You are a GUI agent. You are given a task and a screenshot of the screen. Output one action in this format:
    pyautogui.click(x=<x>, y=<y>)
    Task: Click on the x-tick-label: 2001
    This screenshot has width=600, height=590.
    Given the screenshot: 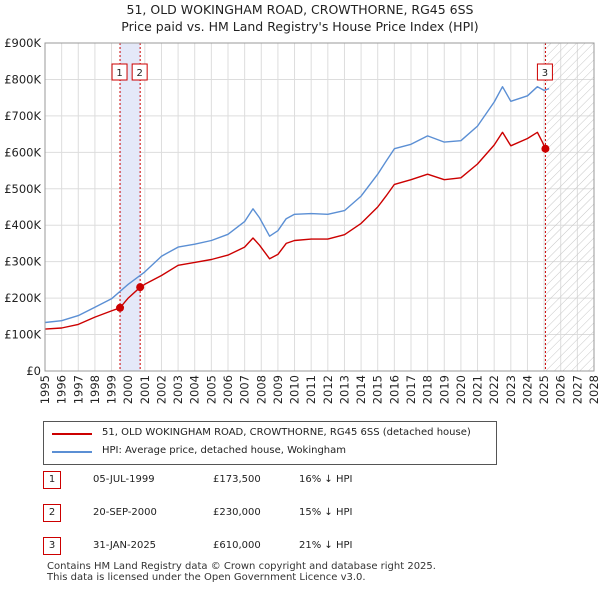 What is the action you would take?
    pyautogui.click(x=145, y=389)
    